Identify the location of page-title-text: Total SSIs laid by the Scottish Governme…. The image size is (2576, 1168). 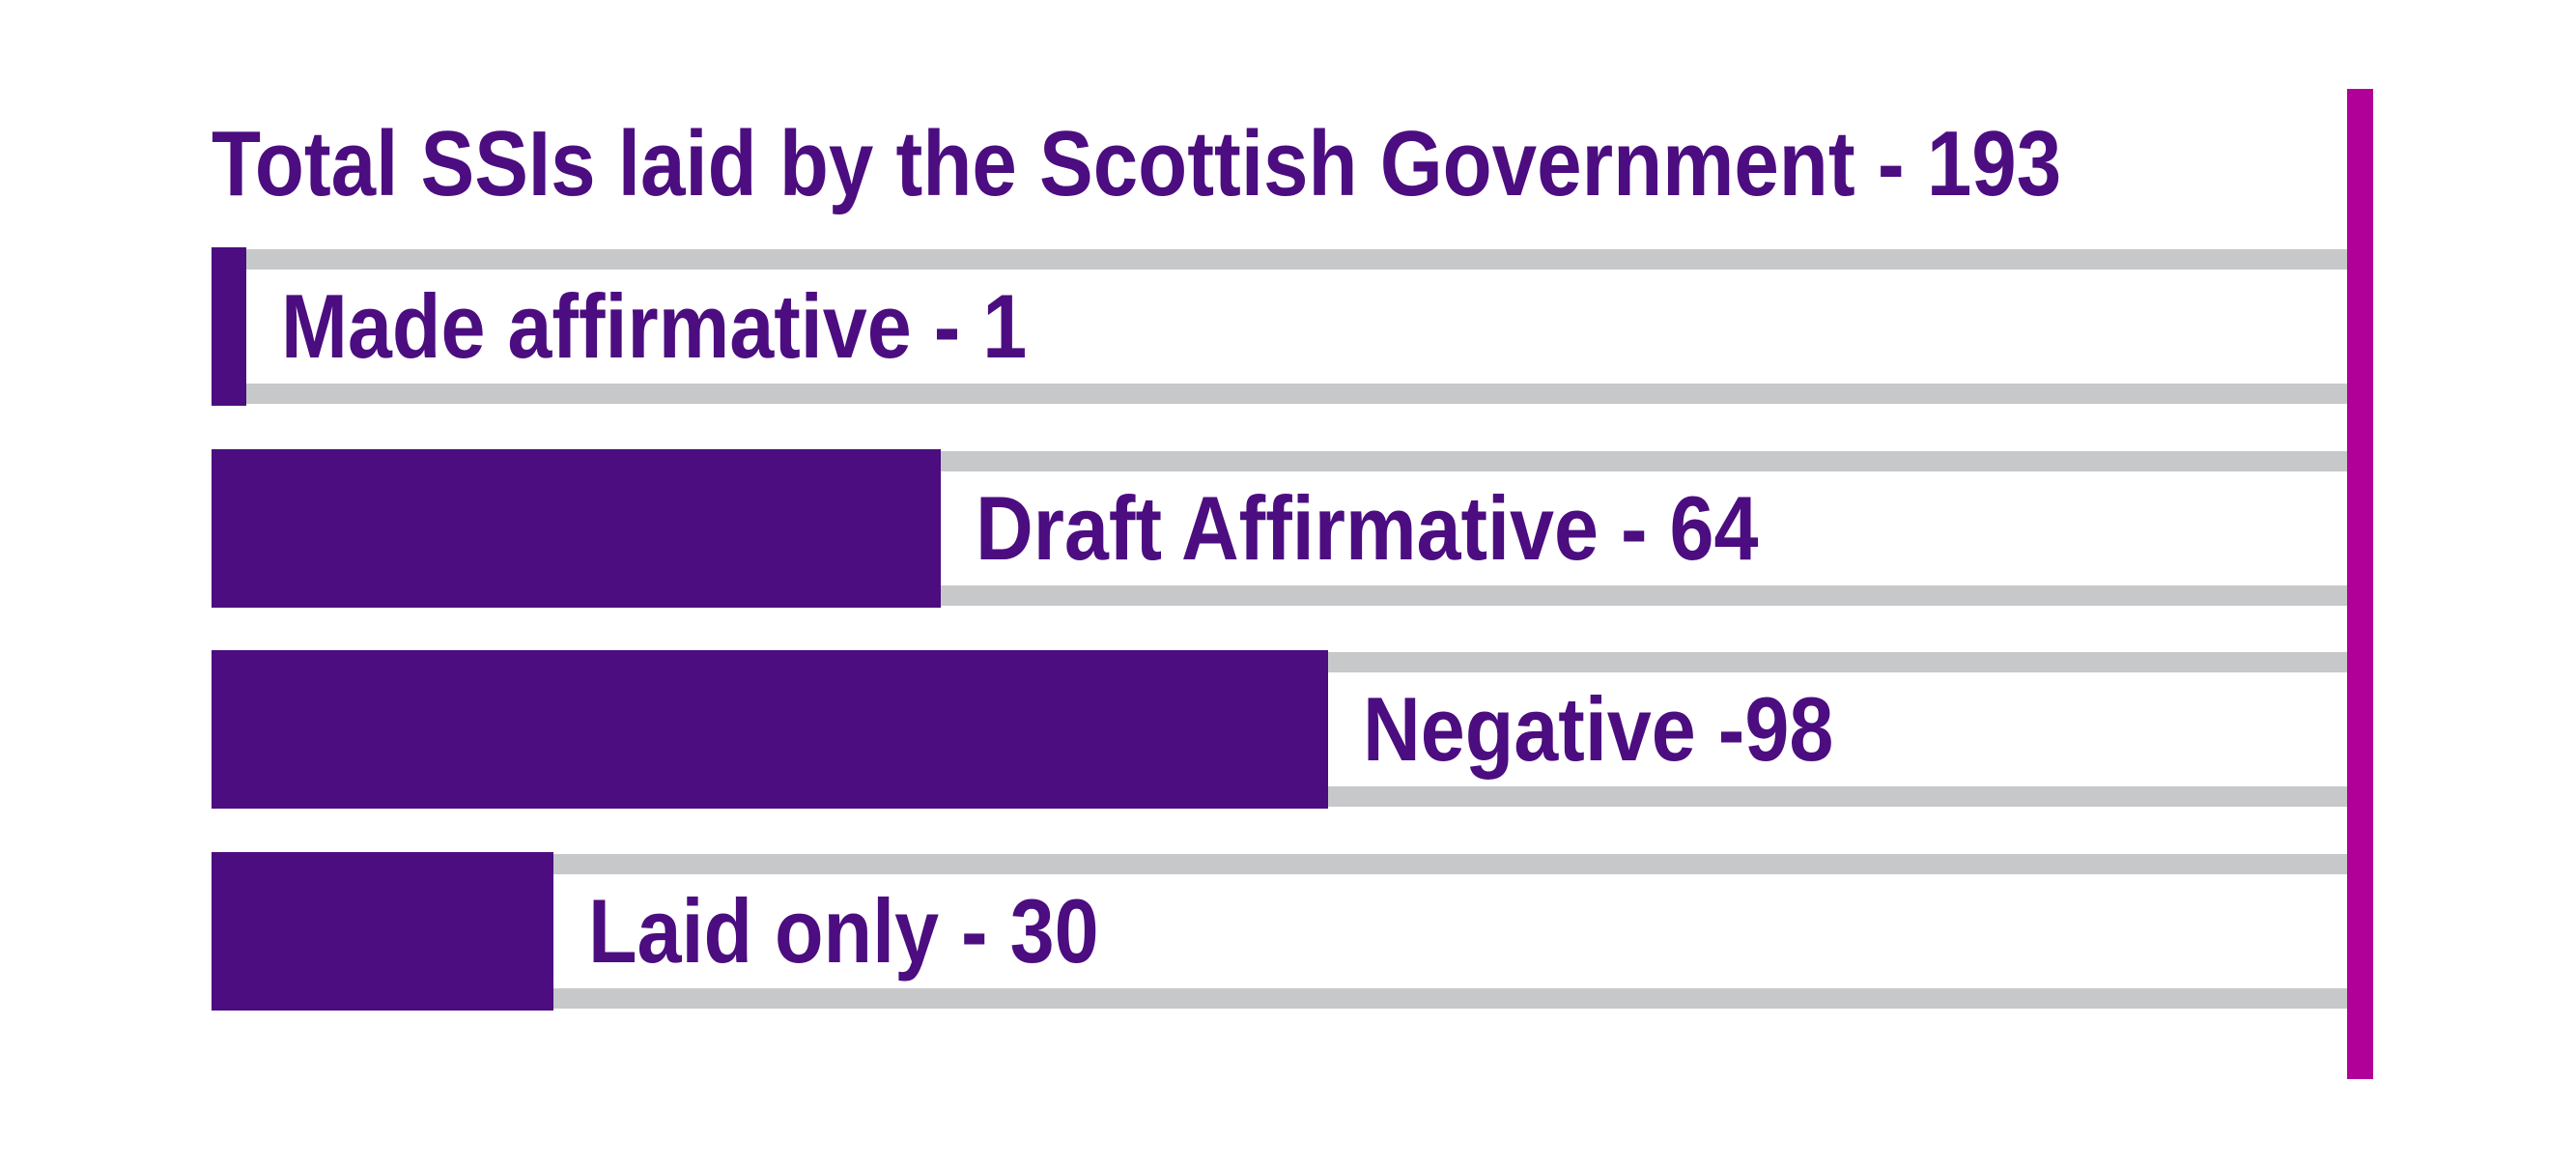
(1137, 163).